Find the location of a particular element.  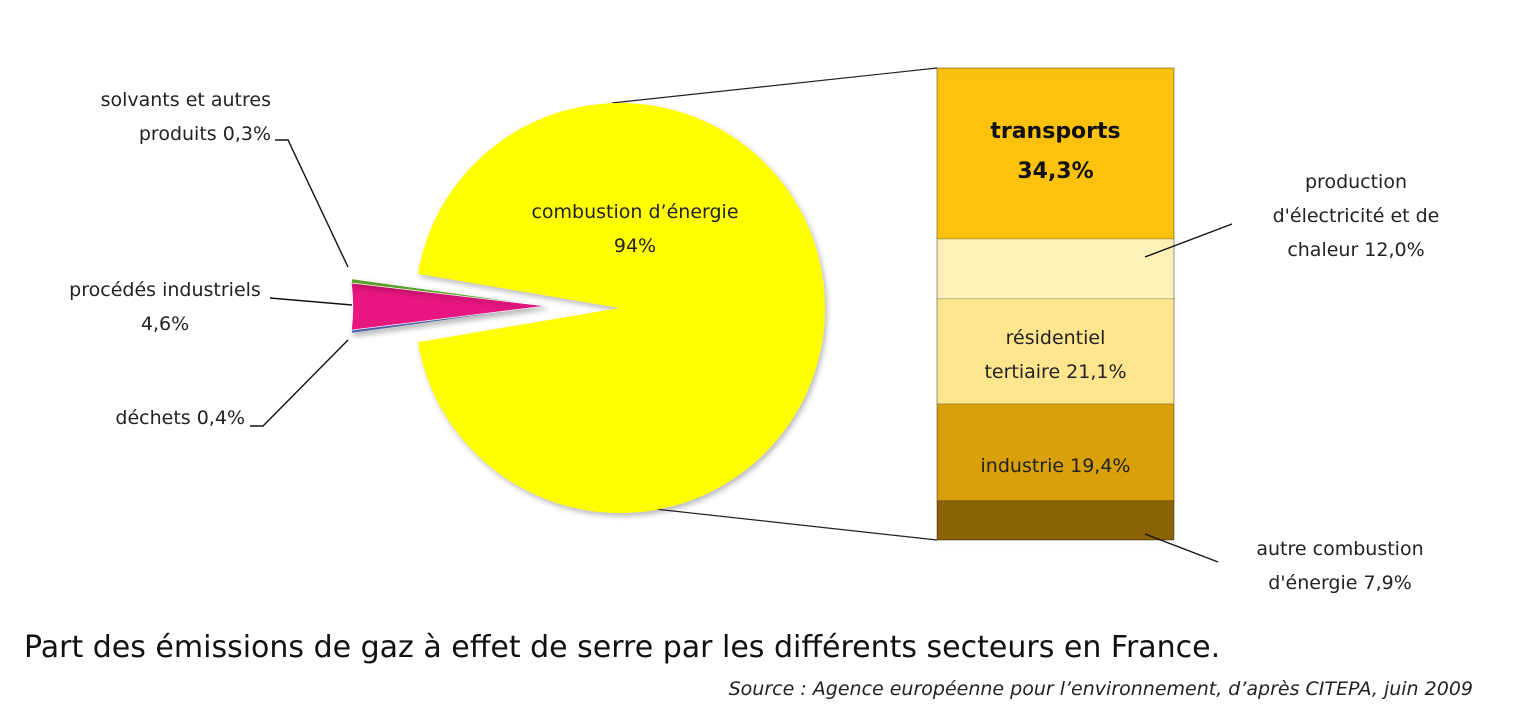

bar-outline is located at coordinates (1055, 304).